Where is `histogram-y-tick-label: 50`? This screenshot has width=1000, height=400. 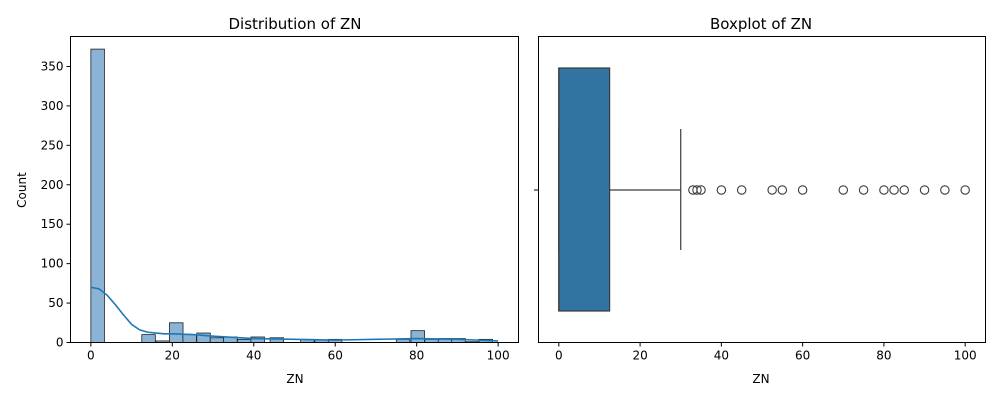 histogram-y-tick-label: 50 is located at coordinates (55, 303).